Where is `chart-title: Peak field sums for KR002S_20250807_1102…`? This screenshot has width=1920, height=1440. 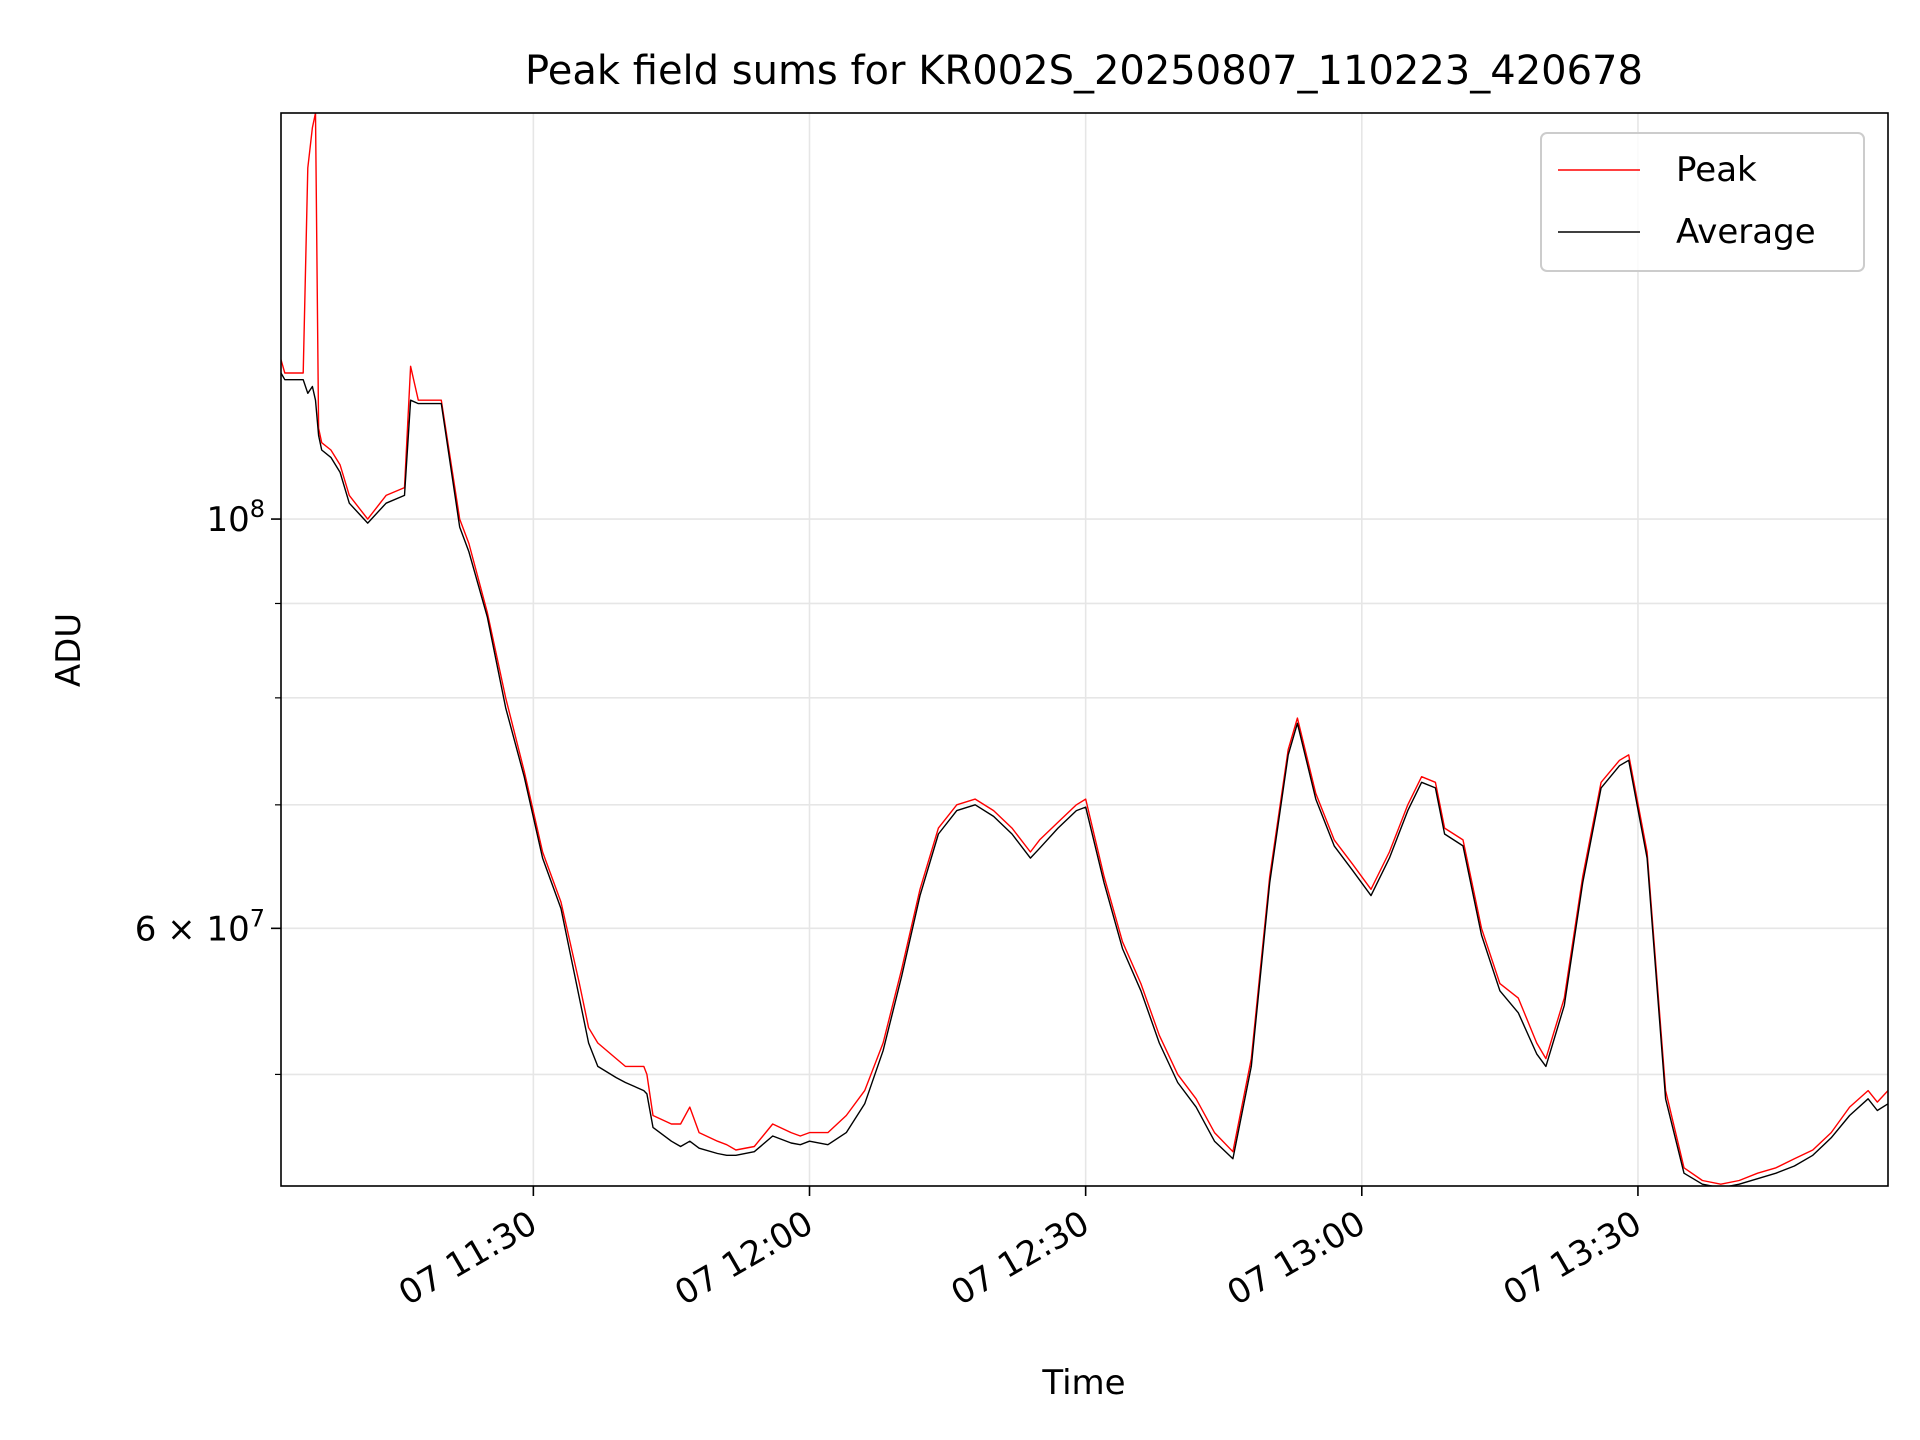 chart-title: Peak field sums for KR002S_20250807_1102… is located at coordinates (1084, 71).